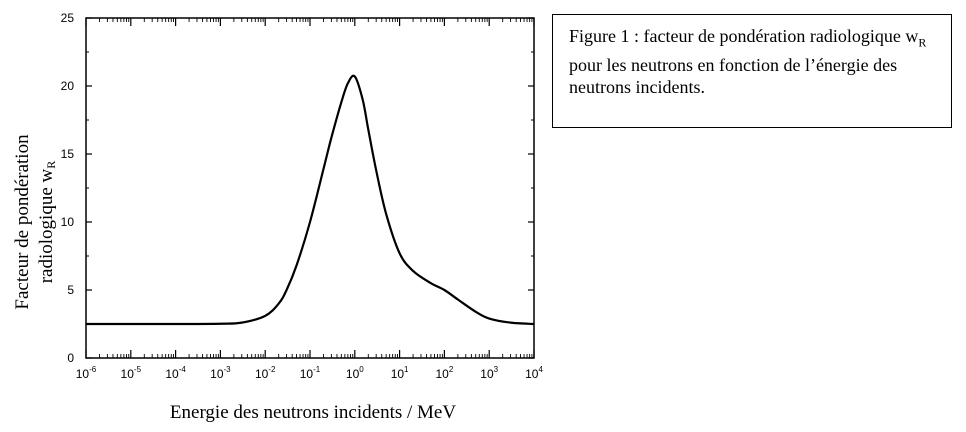 This screenshot has width=966, height=432. What do you see at coordinates (68, 86) in the screenshot?
I see `y-tick-label: 20` at bounding box center [68, 86].